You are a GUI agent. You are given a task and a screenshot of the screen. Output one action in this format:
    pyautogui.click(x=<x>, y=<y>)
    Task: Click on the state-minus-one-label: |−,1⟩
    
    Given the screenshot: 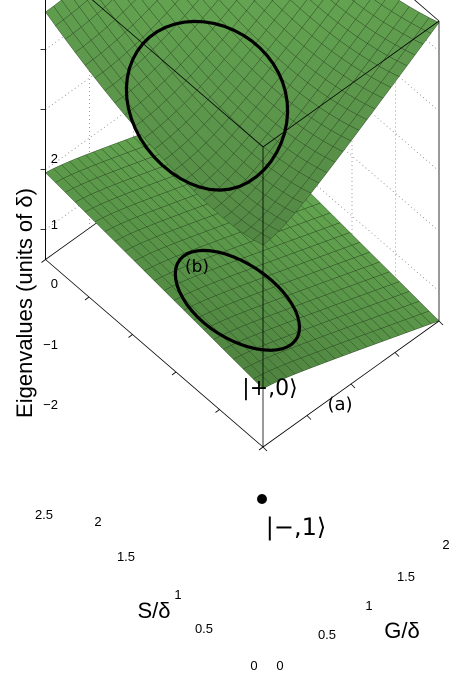 What is the action you would take?
    pyautogui.click(x=296, y=527)
    